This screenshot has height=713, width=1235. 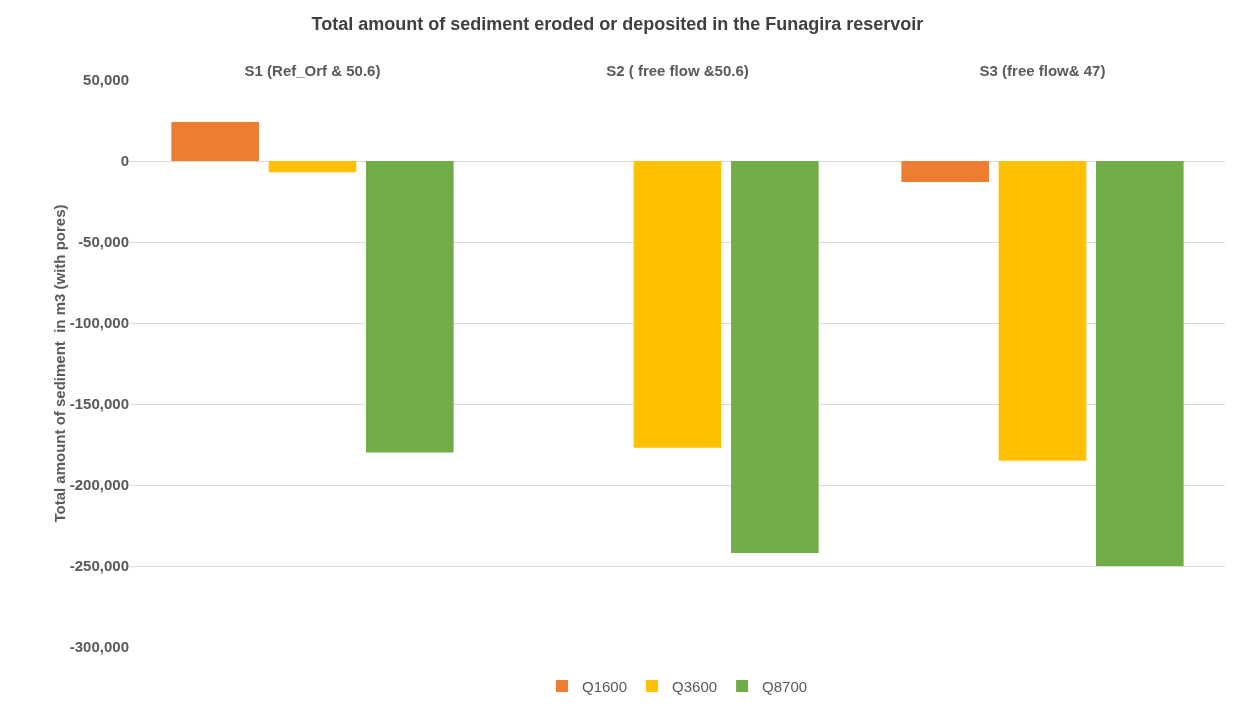 I want to click on y-tick-label: -300,000, so click(x=99, y=647).